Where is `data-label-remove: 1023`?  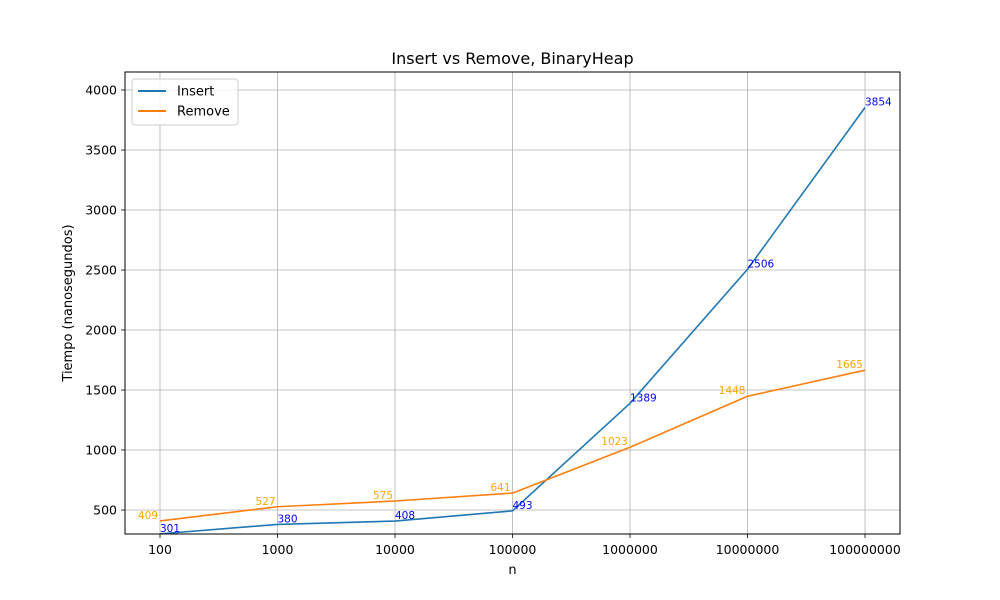 data-label-remove: 1023 is located at coordinates (614, 442).